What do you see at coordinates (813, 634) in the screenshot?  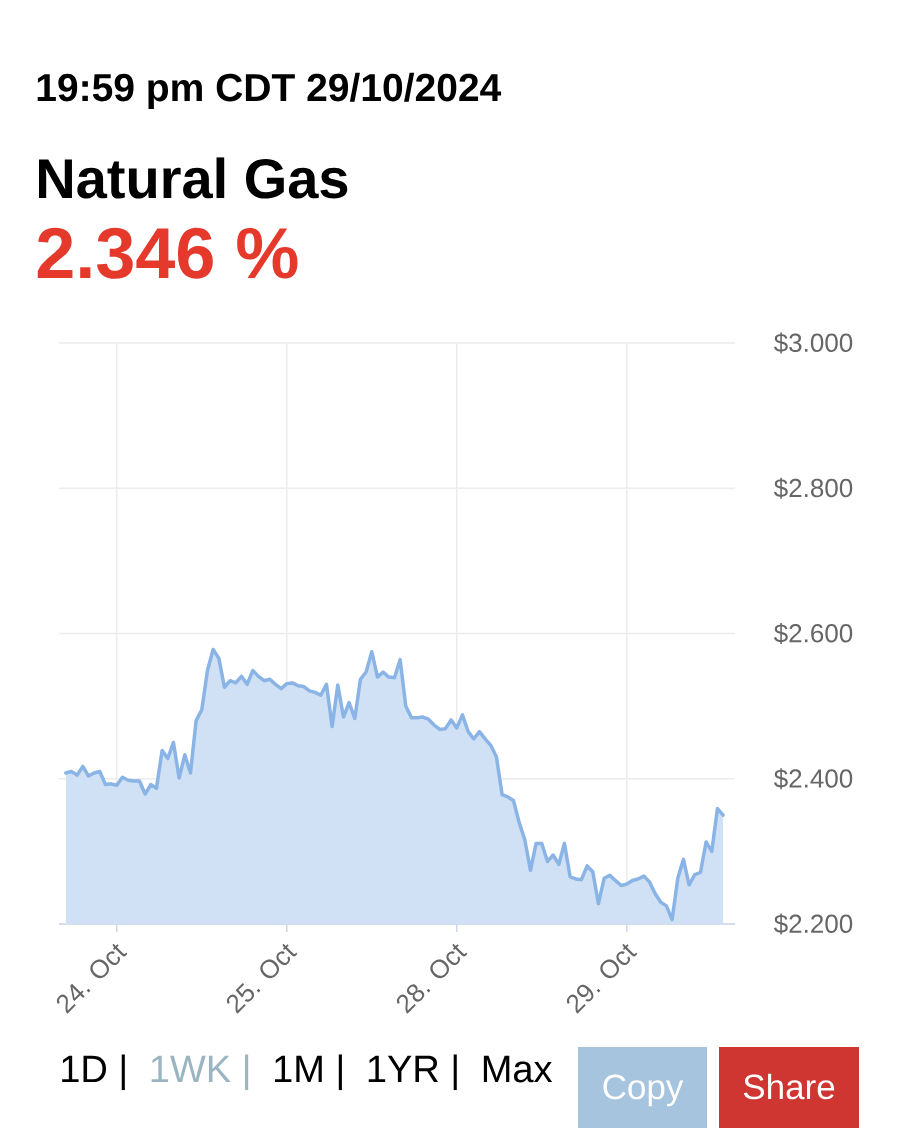 I see `y-tick-label: $2.600` at bounding box center [813, 634].